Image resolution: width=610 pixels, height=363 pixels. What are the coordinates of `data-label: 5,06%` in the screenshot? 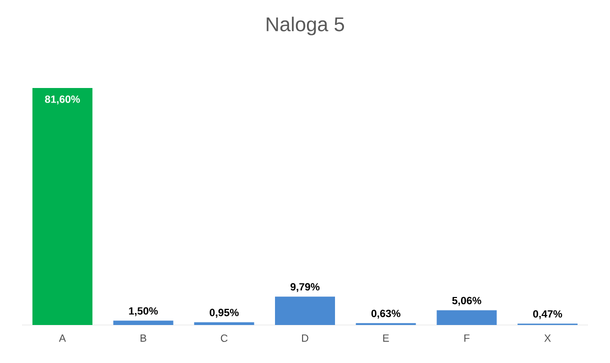 It's located at (467, 301).